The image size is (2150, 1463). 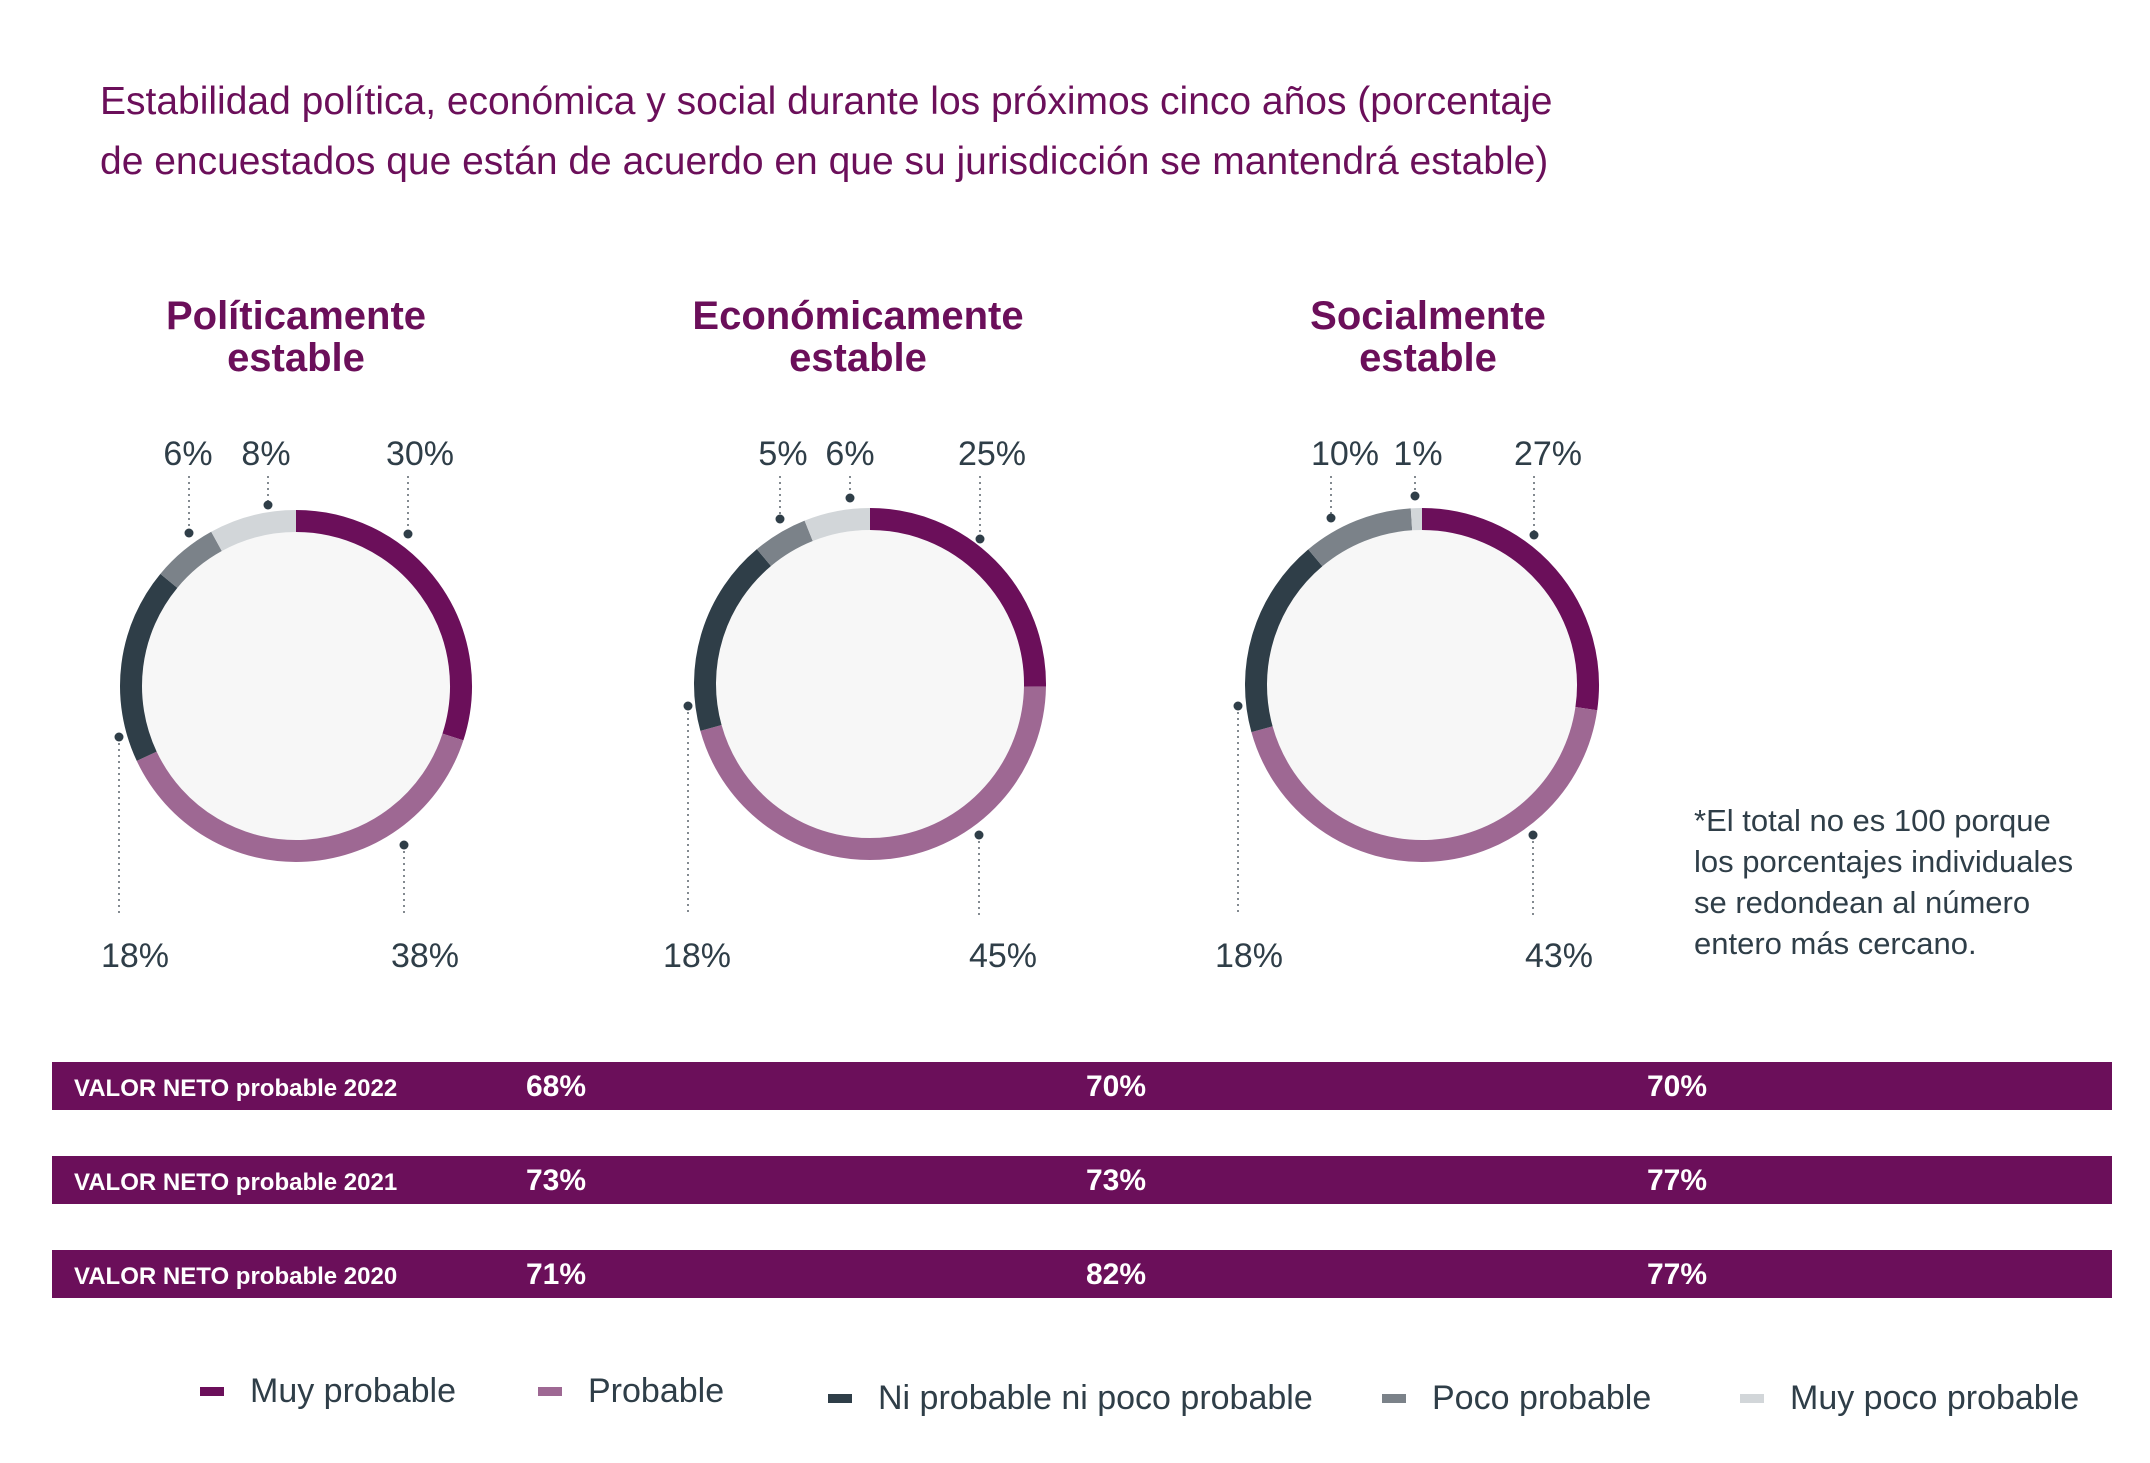 What do you see at coordinates (1548, 454) in the screenshot?
I see `segment-label-muy-probable: 27%` at bounding box center [1548, 454].